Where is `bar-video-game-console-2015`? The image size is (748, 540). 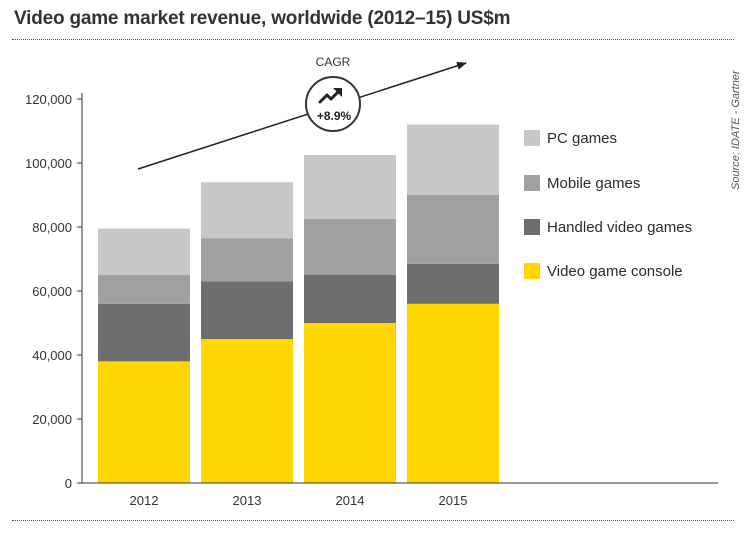 bar-video-game-console-2015 is located at coordinates (453, 393).